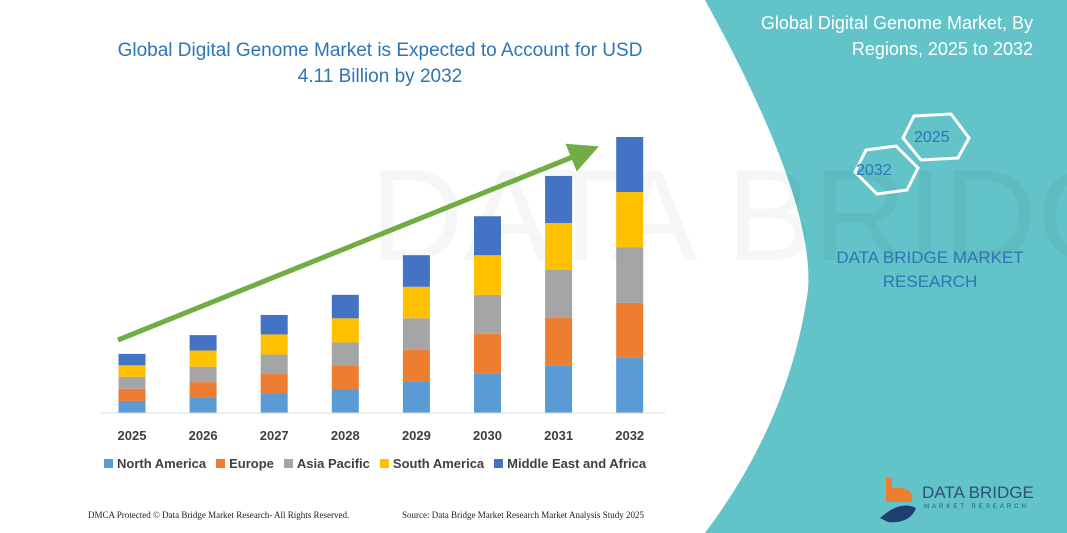 Image resolution: width=1067 pixels, height=533 pixels. I want to click on hex-end-label: 2032, so click(874, 170).